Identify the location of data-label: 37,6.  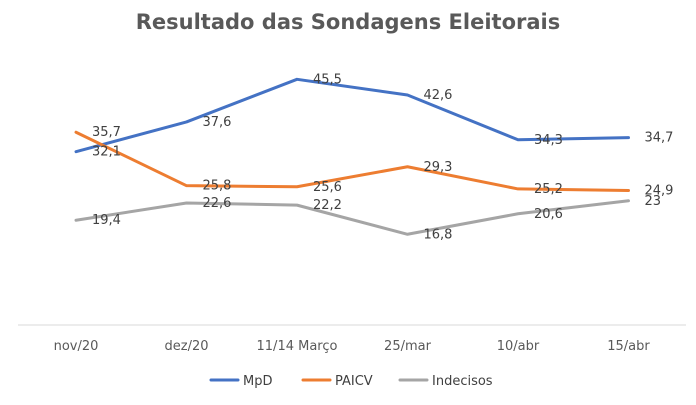
(217, 122).